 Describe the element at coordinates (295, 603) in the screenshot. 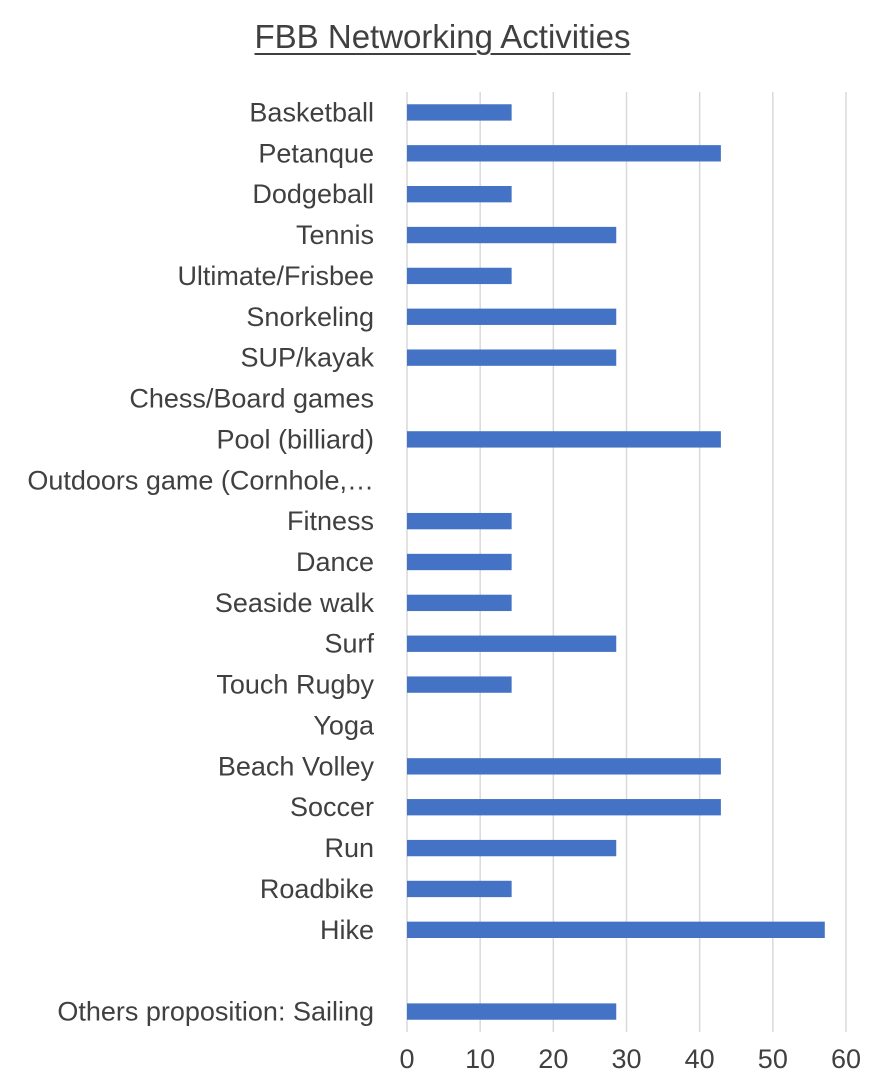

I see `category-label: Seaside walk` at that location.